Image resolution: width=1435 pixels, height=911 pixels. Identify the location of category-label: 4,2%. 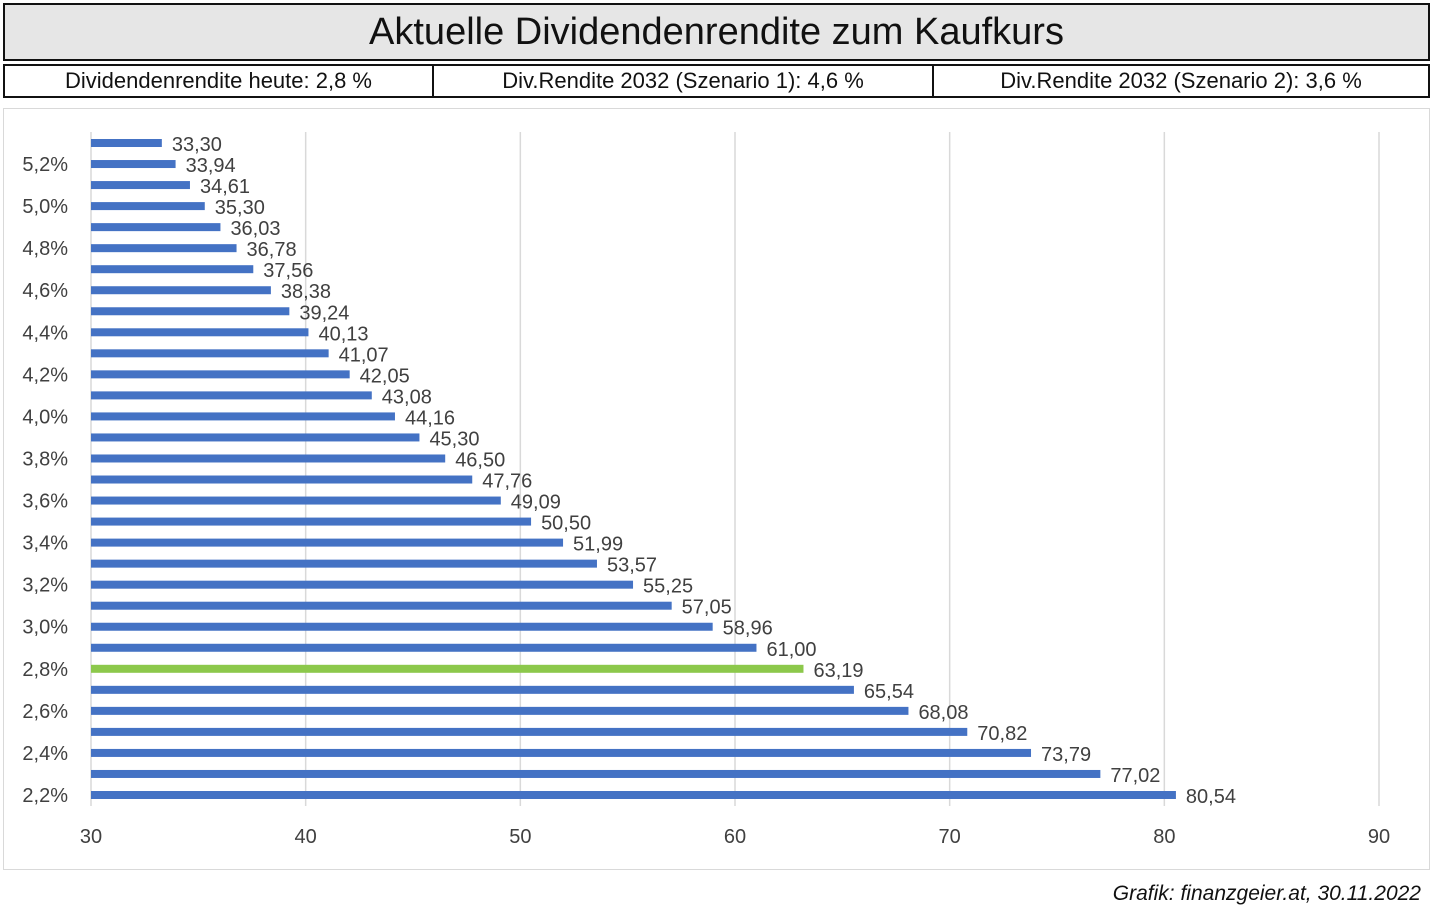
(45, 375).